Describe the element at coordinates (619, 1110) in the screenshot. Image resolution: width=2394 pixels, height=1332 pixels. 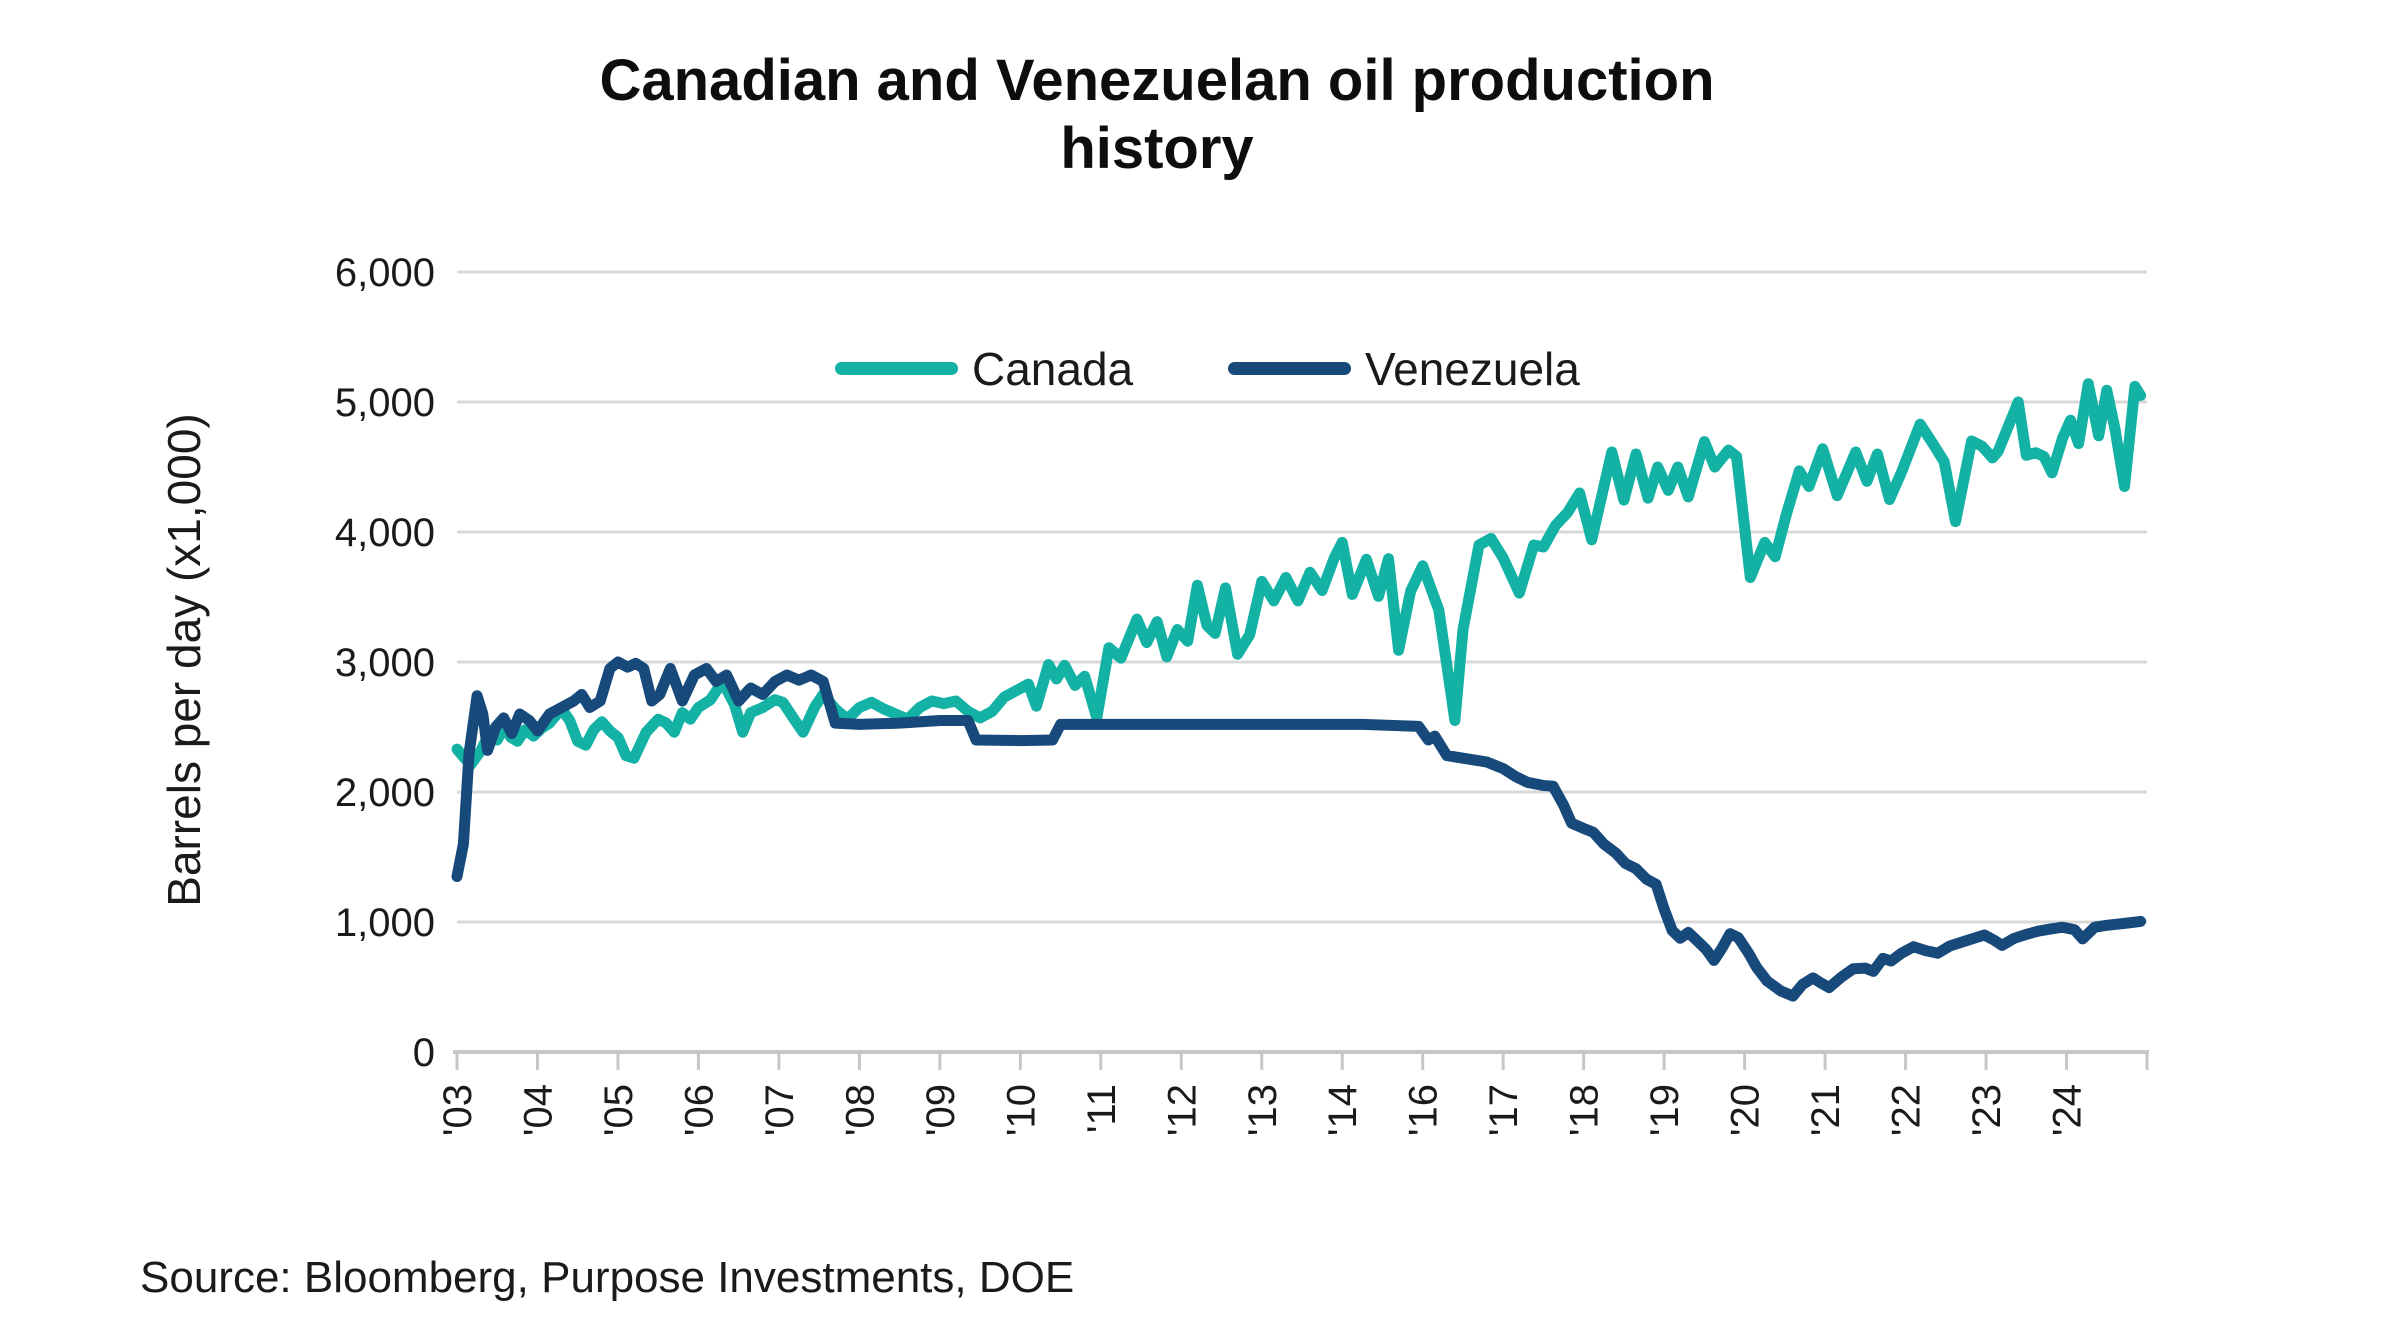
I see `x-tick-label-05: '05` at that location.